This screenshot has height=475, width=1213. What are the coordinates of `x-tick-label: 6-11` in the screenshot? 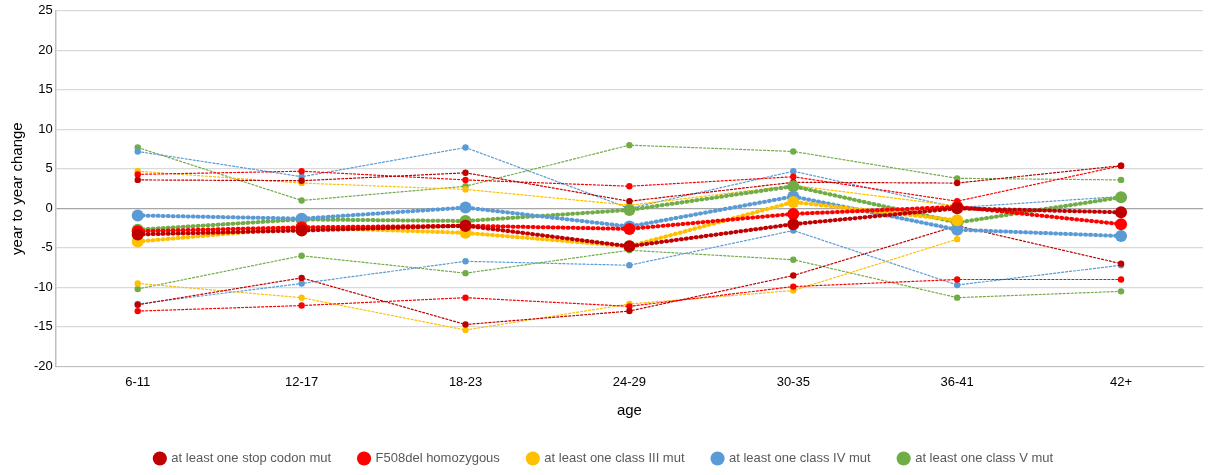 It's located at (138, 381).